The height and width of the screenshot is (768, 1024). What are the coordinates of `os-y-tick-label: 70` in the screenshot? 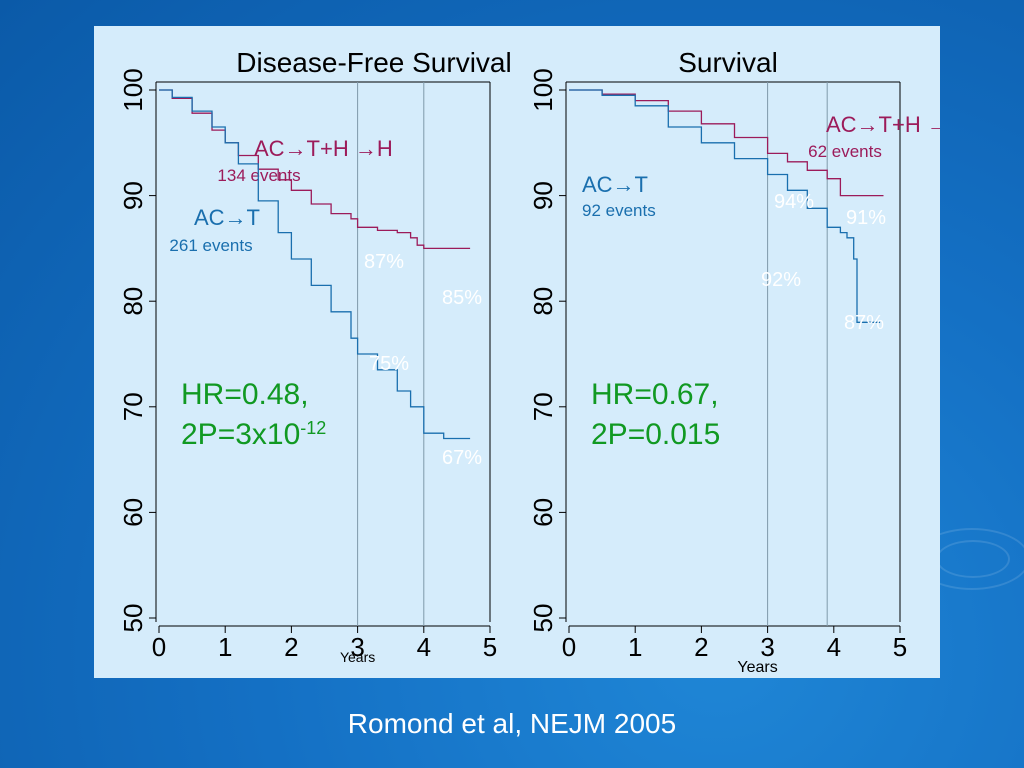 It's located at (543, 406).